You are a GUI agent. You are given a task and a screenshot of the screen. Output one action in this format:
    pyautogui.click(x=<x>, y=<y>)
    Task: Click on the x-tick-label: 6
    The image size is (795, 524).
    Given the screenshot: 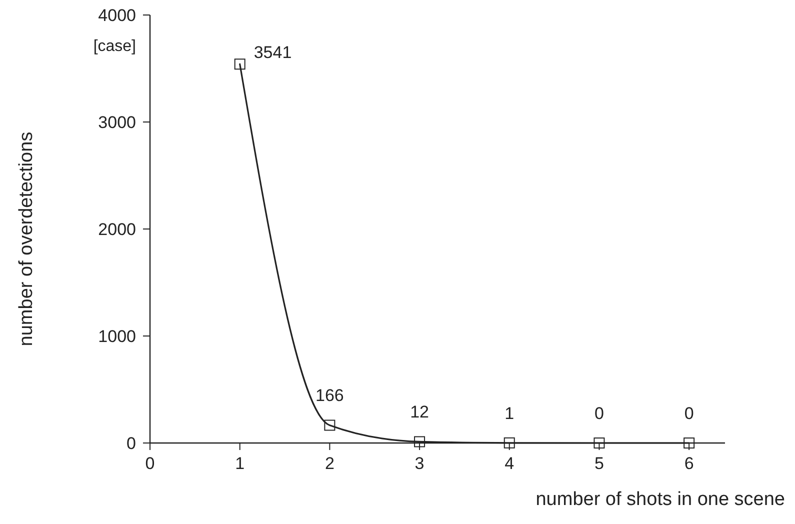 What is the action you would take?
    pyautogui.click(x=689, y=463)
    